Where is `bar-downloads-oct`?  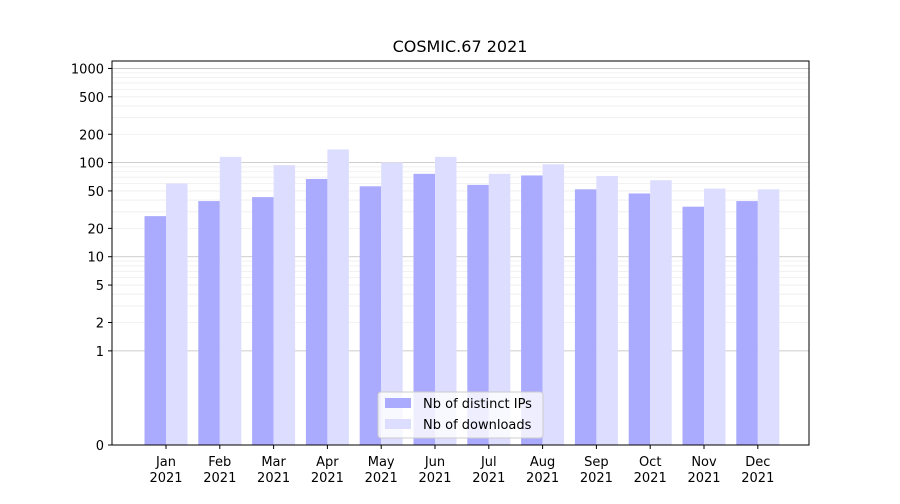
bar-downloads-oct is located at coordinates (661, 312).